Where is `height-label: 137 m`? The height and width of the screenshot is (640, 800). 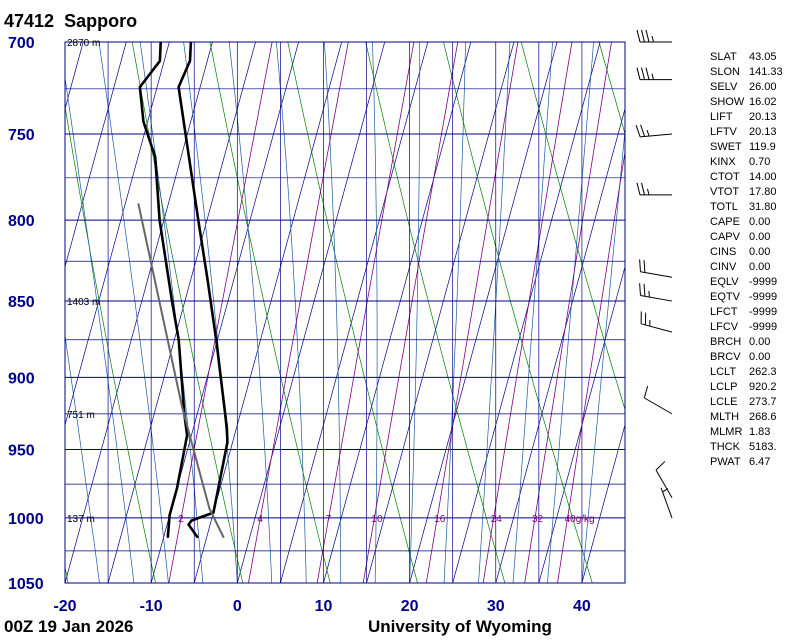
height-label: 137 m is located at coordinates (81, 519).